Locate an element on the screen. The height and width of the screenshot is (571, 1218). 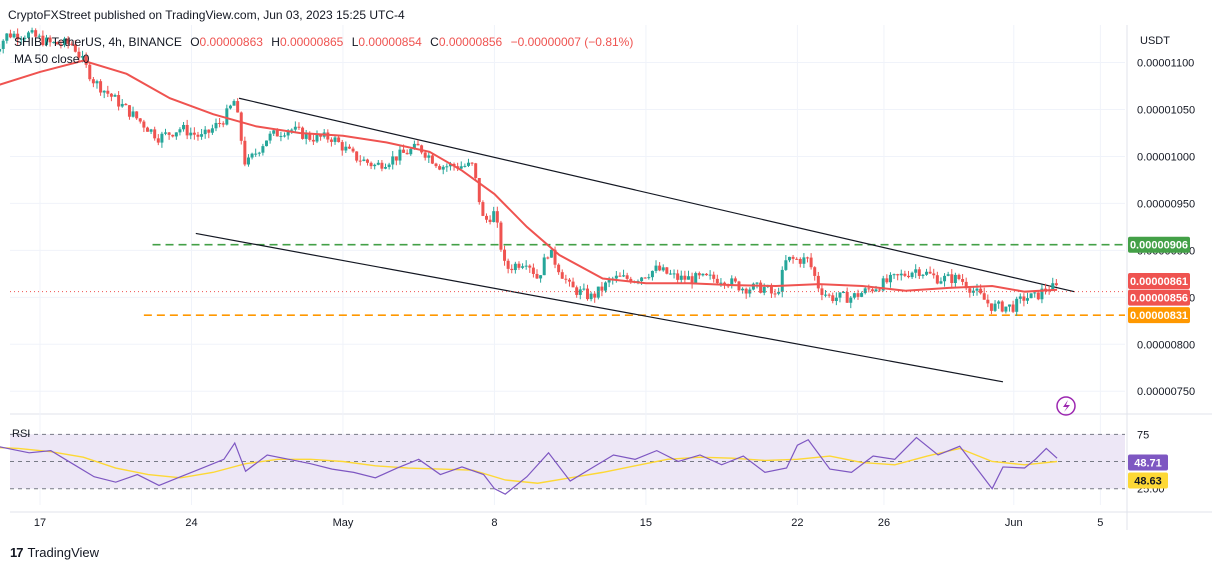
symbol-name: SHIB / TetherUS, 4h, BINANCE is located at coordinates (98, 42).